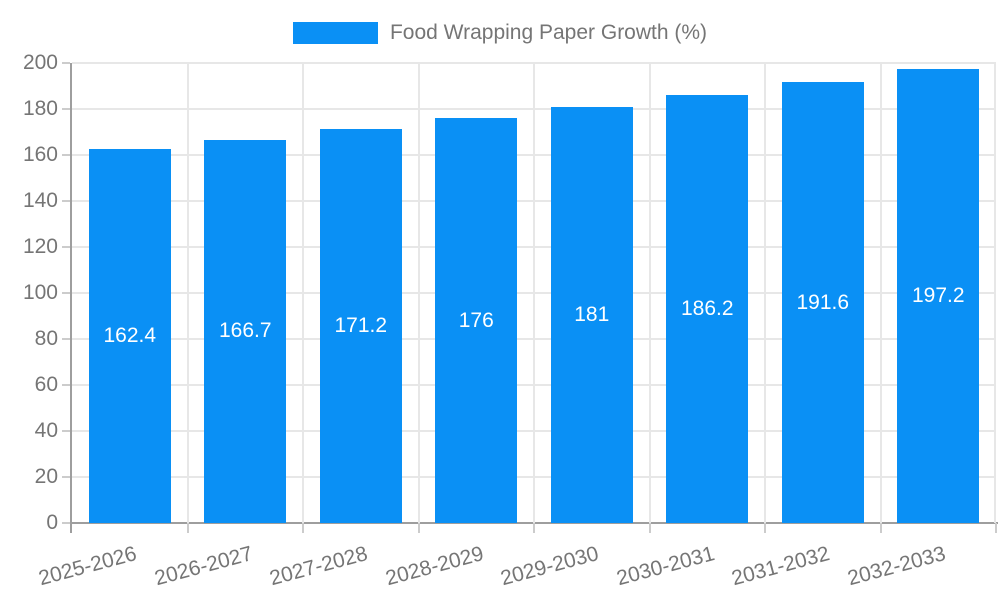 The width and height of the screenshot is (1000, 600). I want to click on y-axis-tick-label: 200, so click(40, 62).